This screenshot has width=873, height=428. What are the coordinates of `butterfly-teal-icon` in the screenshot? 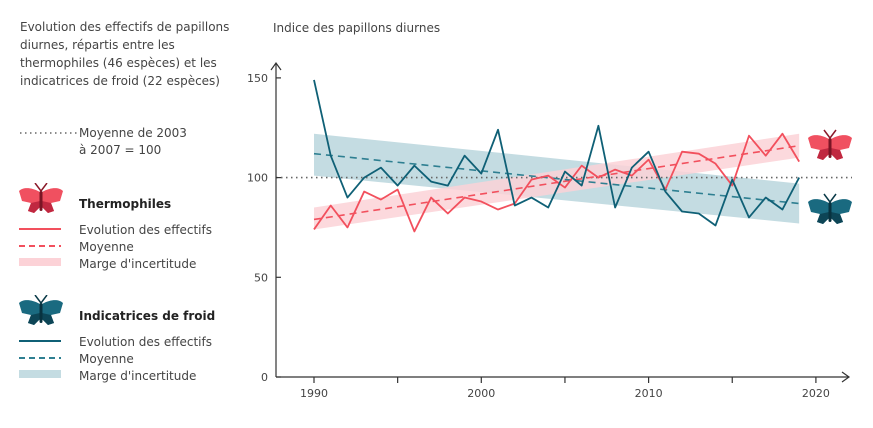 It's located at (41, 310).